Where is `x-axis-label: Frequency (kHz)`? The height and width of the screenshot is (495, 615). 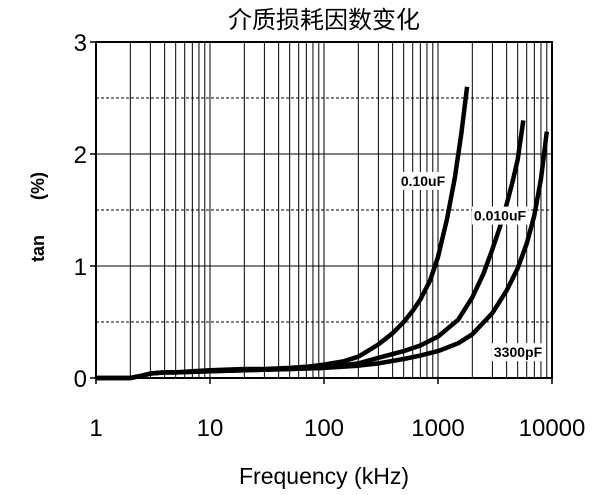
x-axis-label: Frequency (kHz) is located at coordinates (324, 476).